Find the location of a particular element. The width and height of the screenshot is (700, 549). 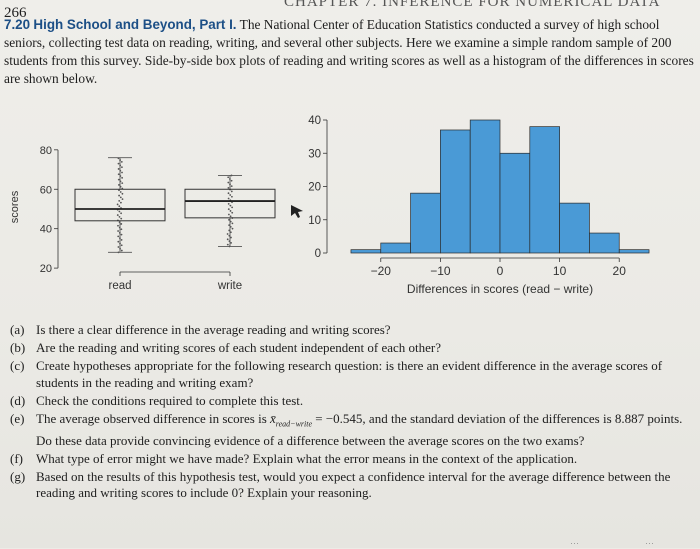

question-label: (e) is located at coordinates (17, 419).